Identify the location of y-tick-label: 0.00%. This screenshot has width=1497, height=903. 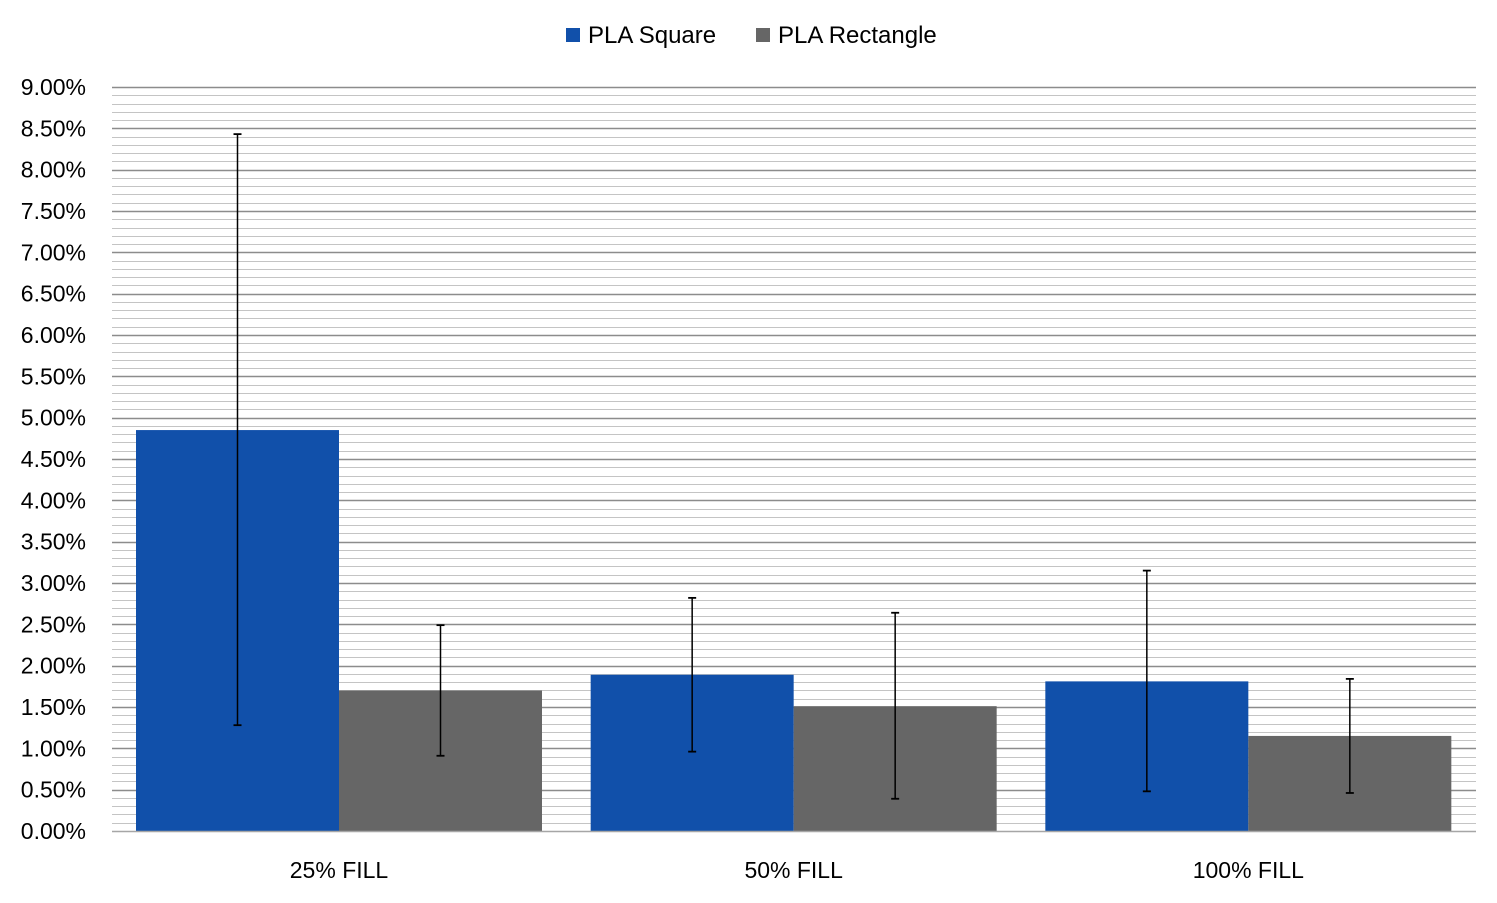
(53, 831).